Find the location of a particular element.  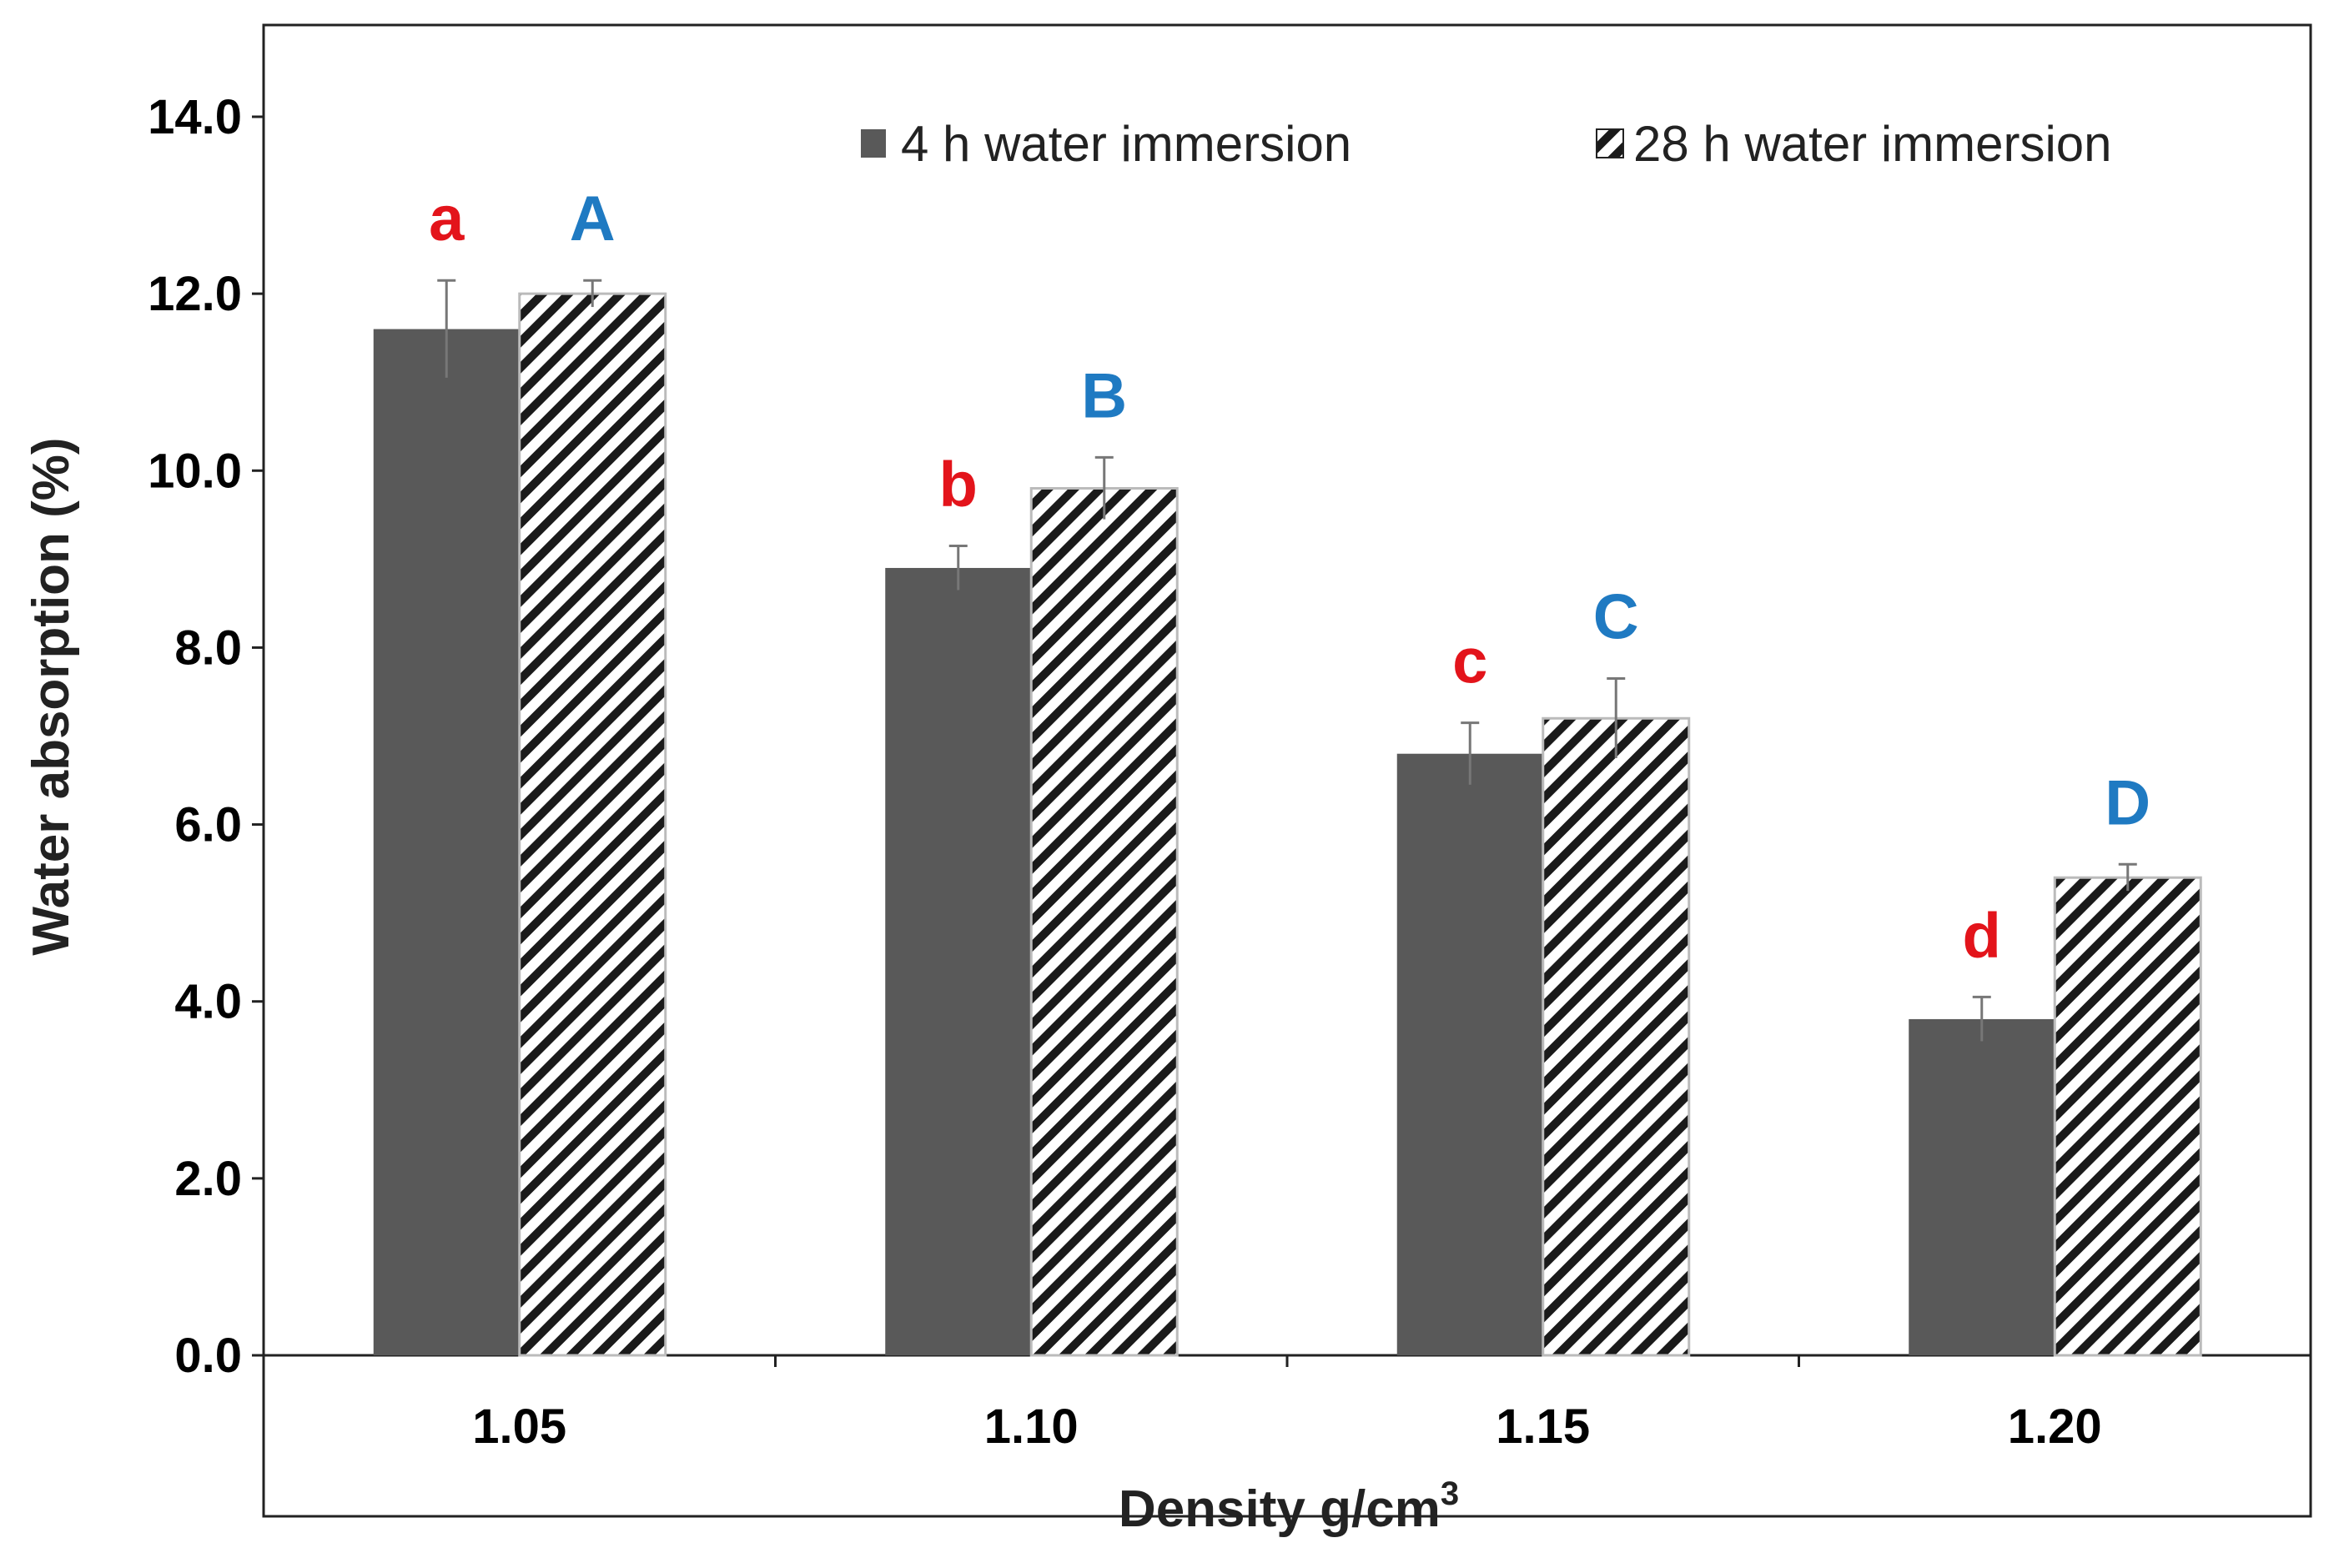

y-tick-label: 12.0 is located at coordinates (195, 294).